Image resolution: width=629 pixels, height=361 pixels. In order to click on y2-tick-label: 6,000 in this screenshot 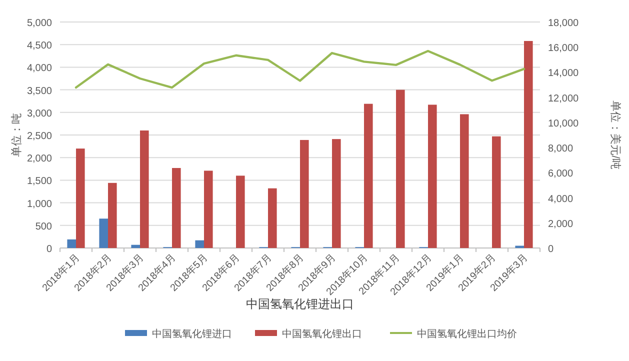, I will do `click(561, 174)`.